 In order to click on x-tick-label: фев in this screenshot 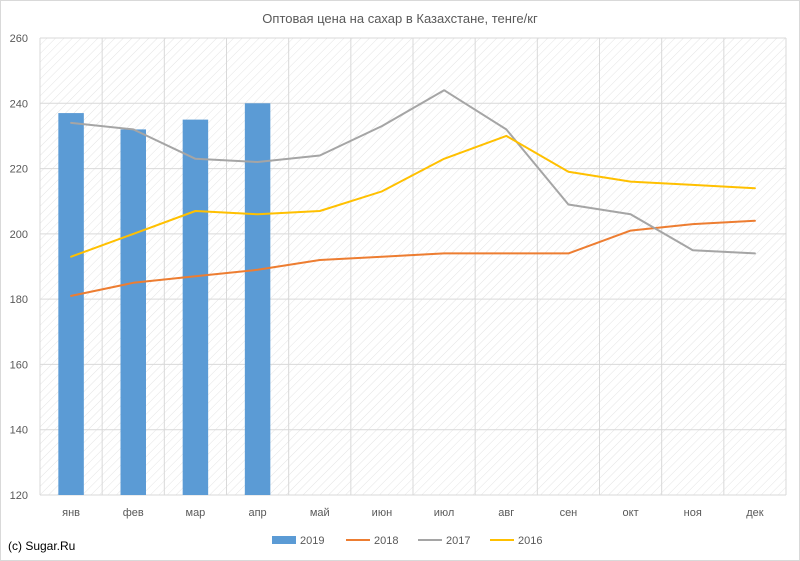, I will do `click(133, 513)`.